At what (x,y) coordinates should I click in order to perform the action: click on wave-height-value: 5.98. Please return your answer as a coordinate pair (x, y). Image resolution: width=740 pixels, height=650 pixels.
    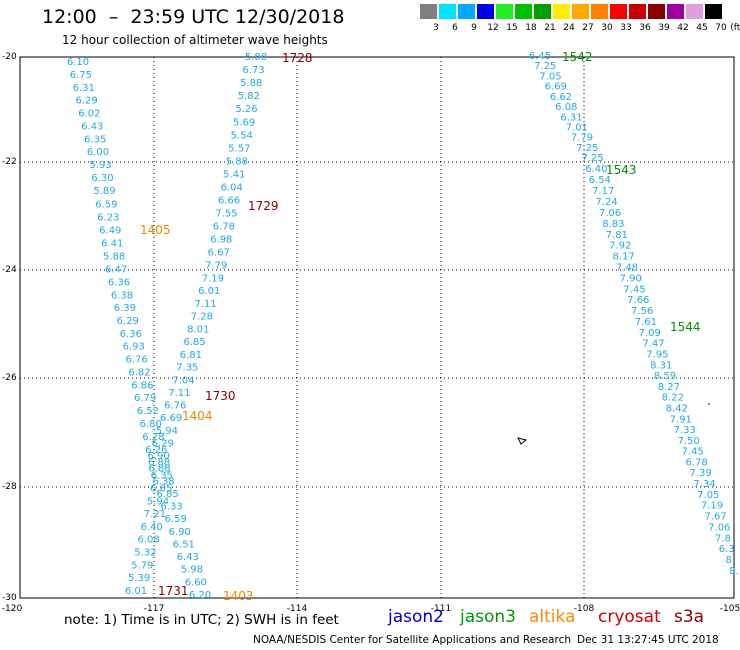
    Looking at the image, I should click on (192, 570).